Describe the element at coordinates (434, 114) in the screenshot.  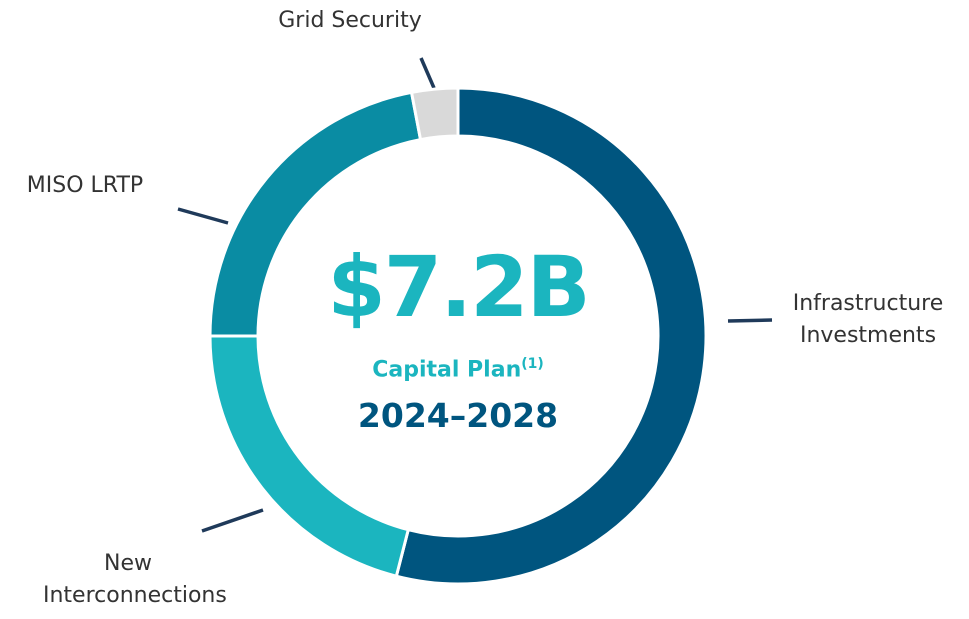
I see `donut-segment` at that location.